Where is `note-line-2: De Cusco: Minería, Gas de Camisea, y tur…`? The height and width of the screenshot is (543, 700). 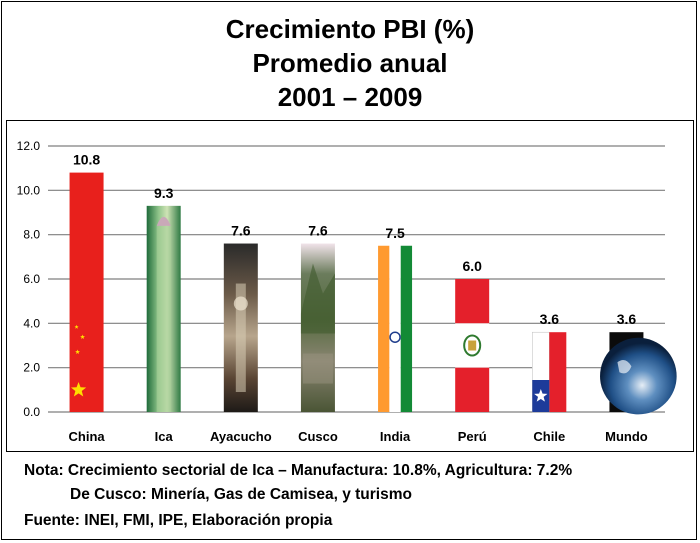
note-line-2: De Cusco: Minería, Gas de Camisea, y tur… is located at coordinates (241, 494).